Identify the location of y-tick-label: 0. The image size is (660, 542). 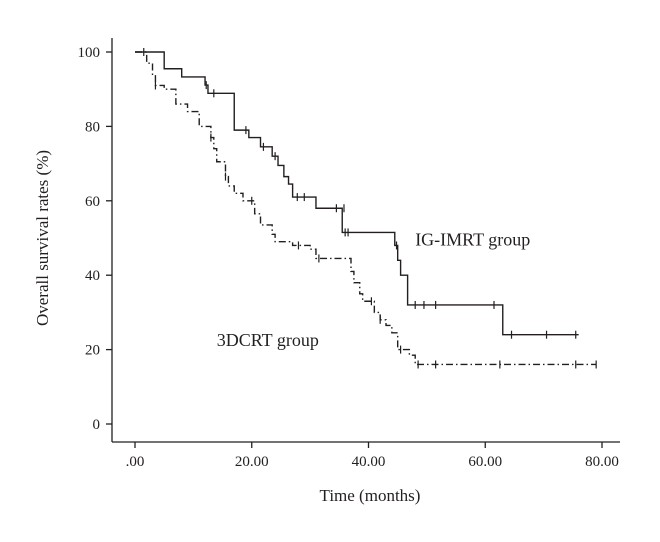
(97, 425).